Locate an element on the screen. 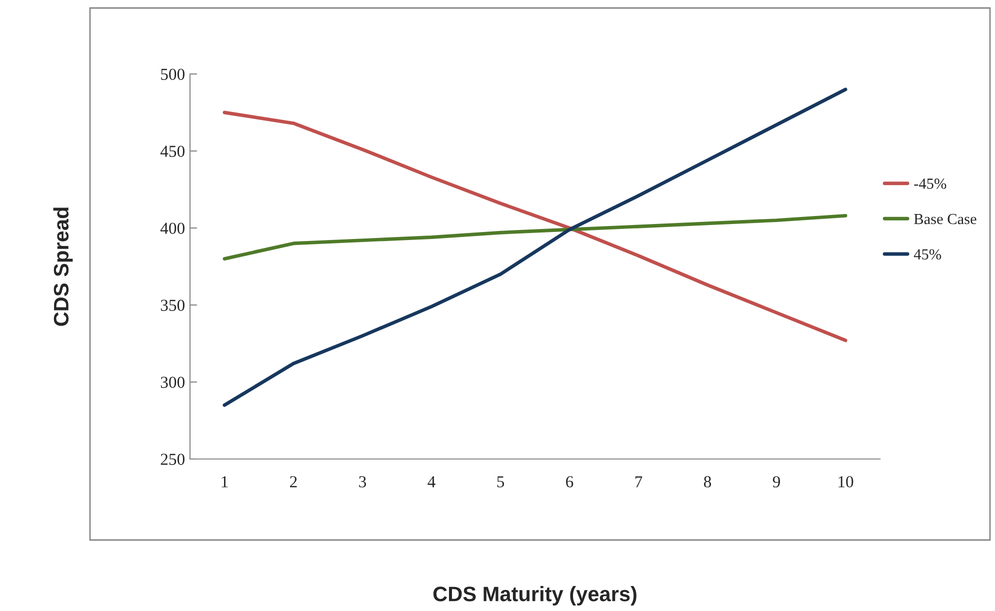 The image size is (995, 611). y-tick-label: 450 is located at coordinates (172, 151).